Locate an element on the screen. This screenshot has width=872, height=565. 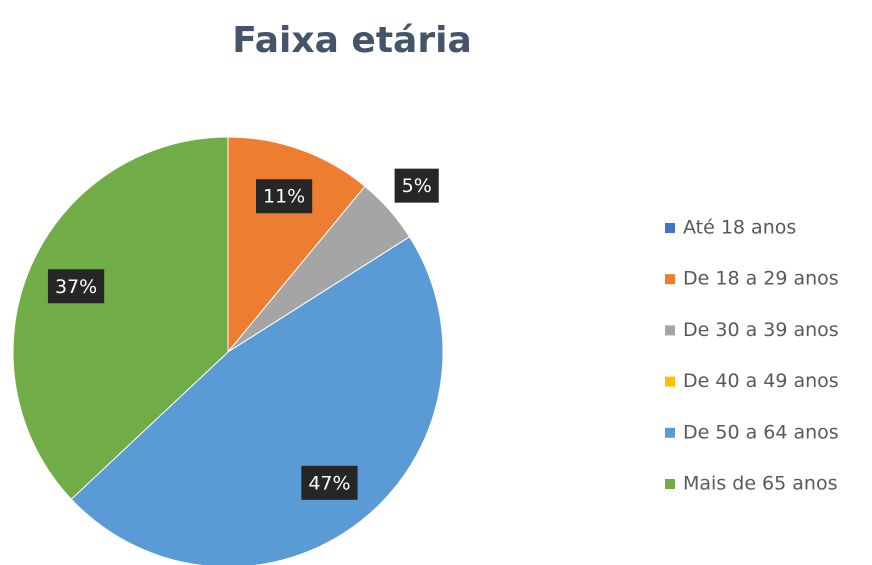
data-label: 37% is located at coordinates (76, 286).